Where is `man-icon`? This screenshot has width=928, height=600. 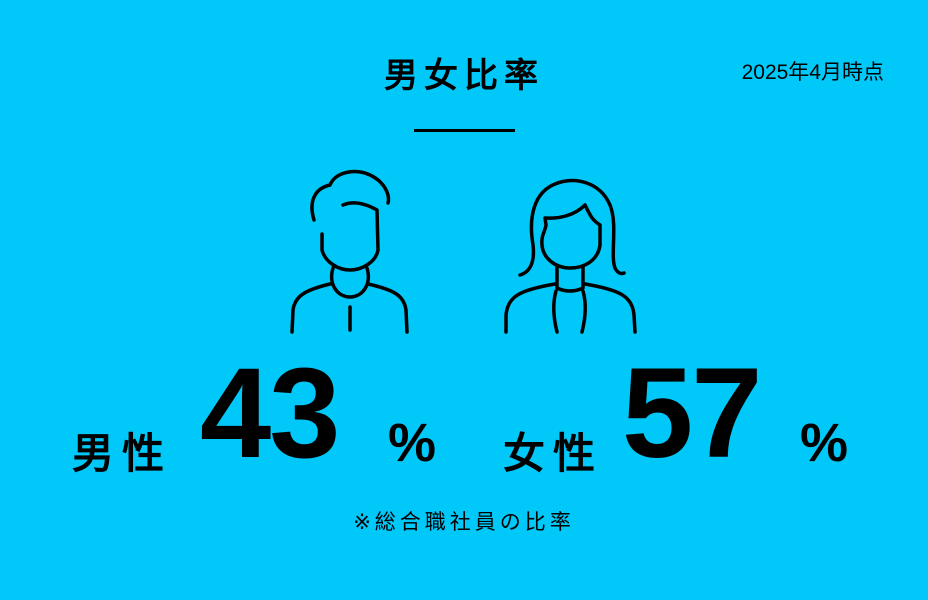 man-icon is located at coordinates (349, 251).